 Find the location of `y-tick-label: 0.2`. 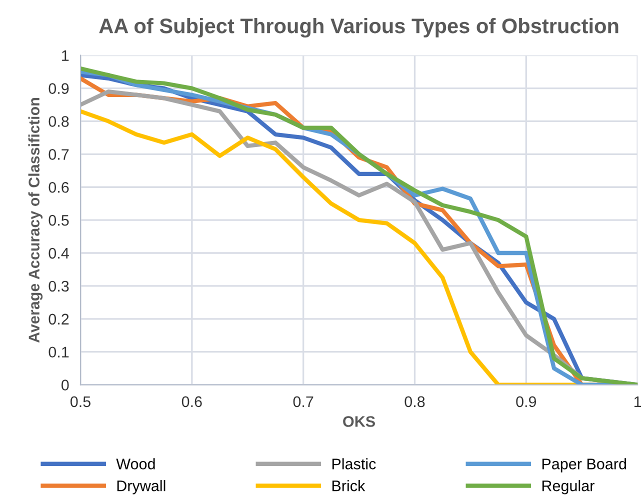

y-tick-label: 0.2 is located at coordinates (58, 319).